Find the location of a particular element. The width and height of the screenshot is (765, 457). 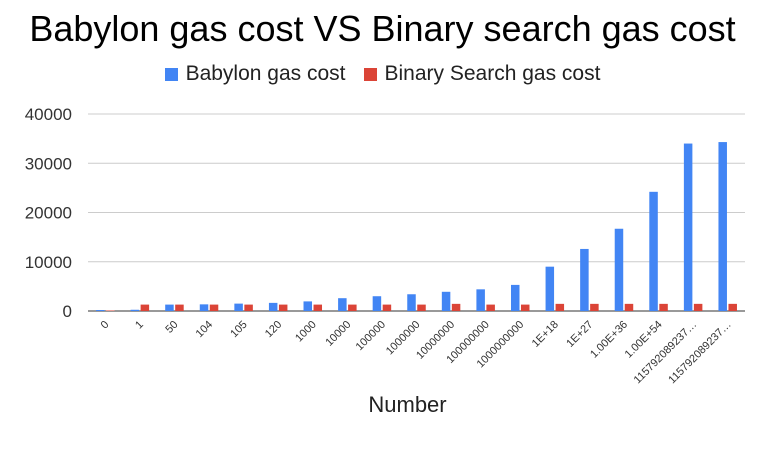

legend-item-binary-search: Binary Search gas cost is located at coordinates (482, 74).